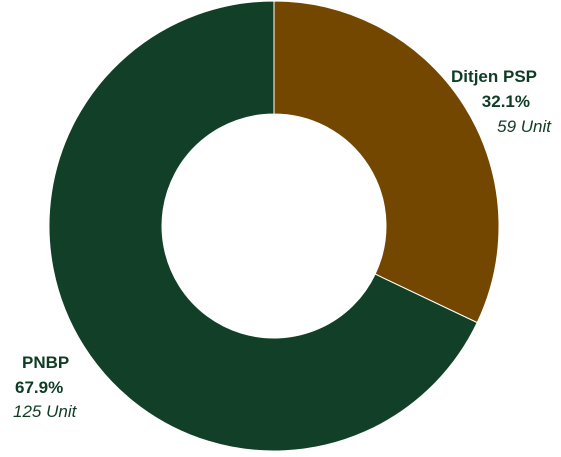 Image resolution: width=561 pixels, height=457 pixels. Describe the element at coordinates (39, 387) in the screenshot. I see `slice-percent-label: 67.9%` at that location.